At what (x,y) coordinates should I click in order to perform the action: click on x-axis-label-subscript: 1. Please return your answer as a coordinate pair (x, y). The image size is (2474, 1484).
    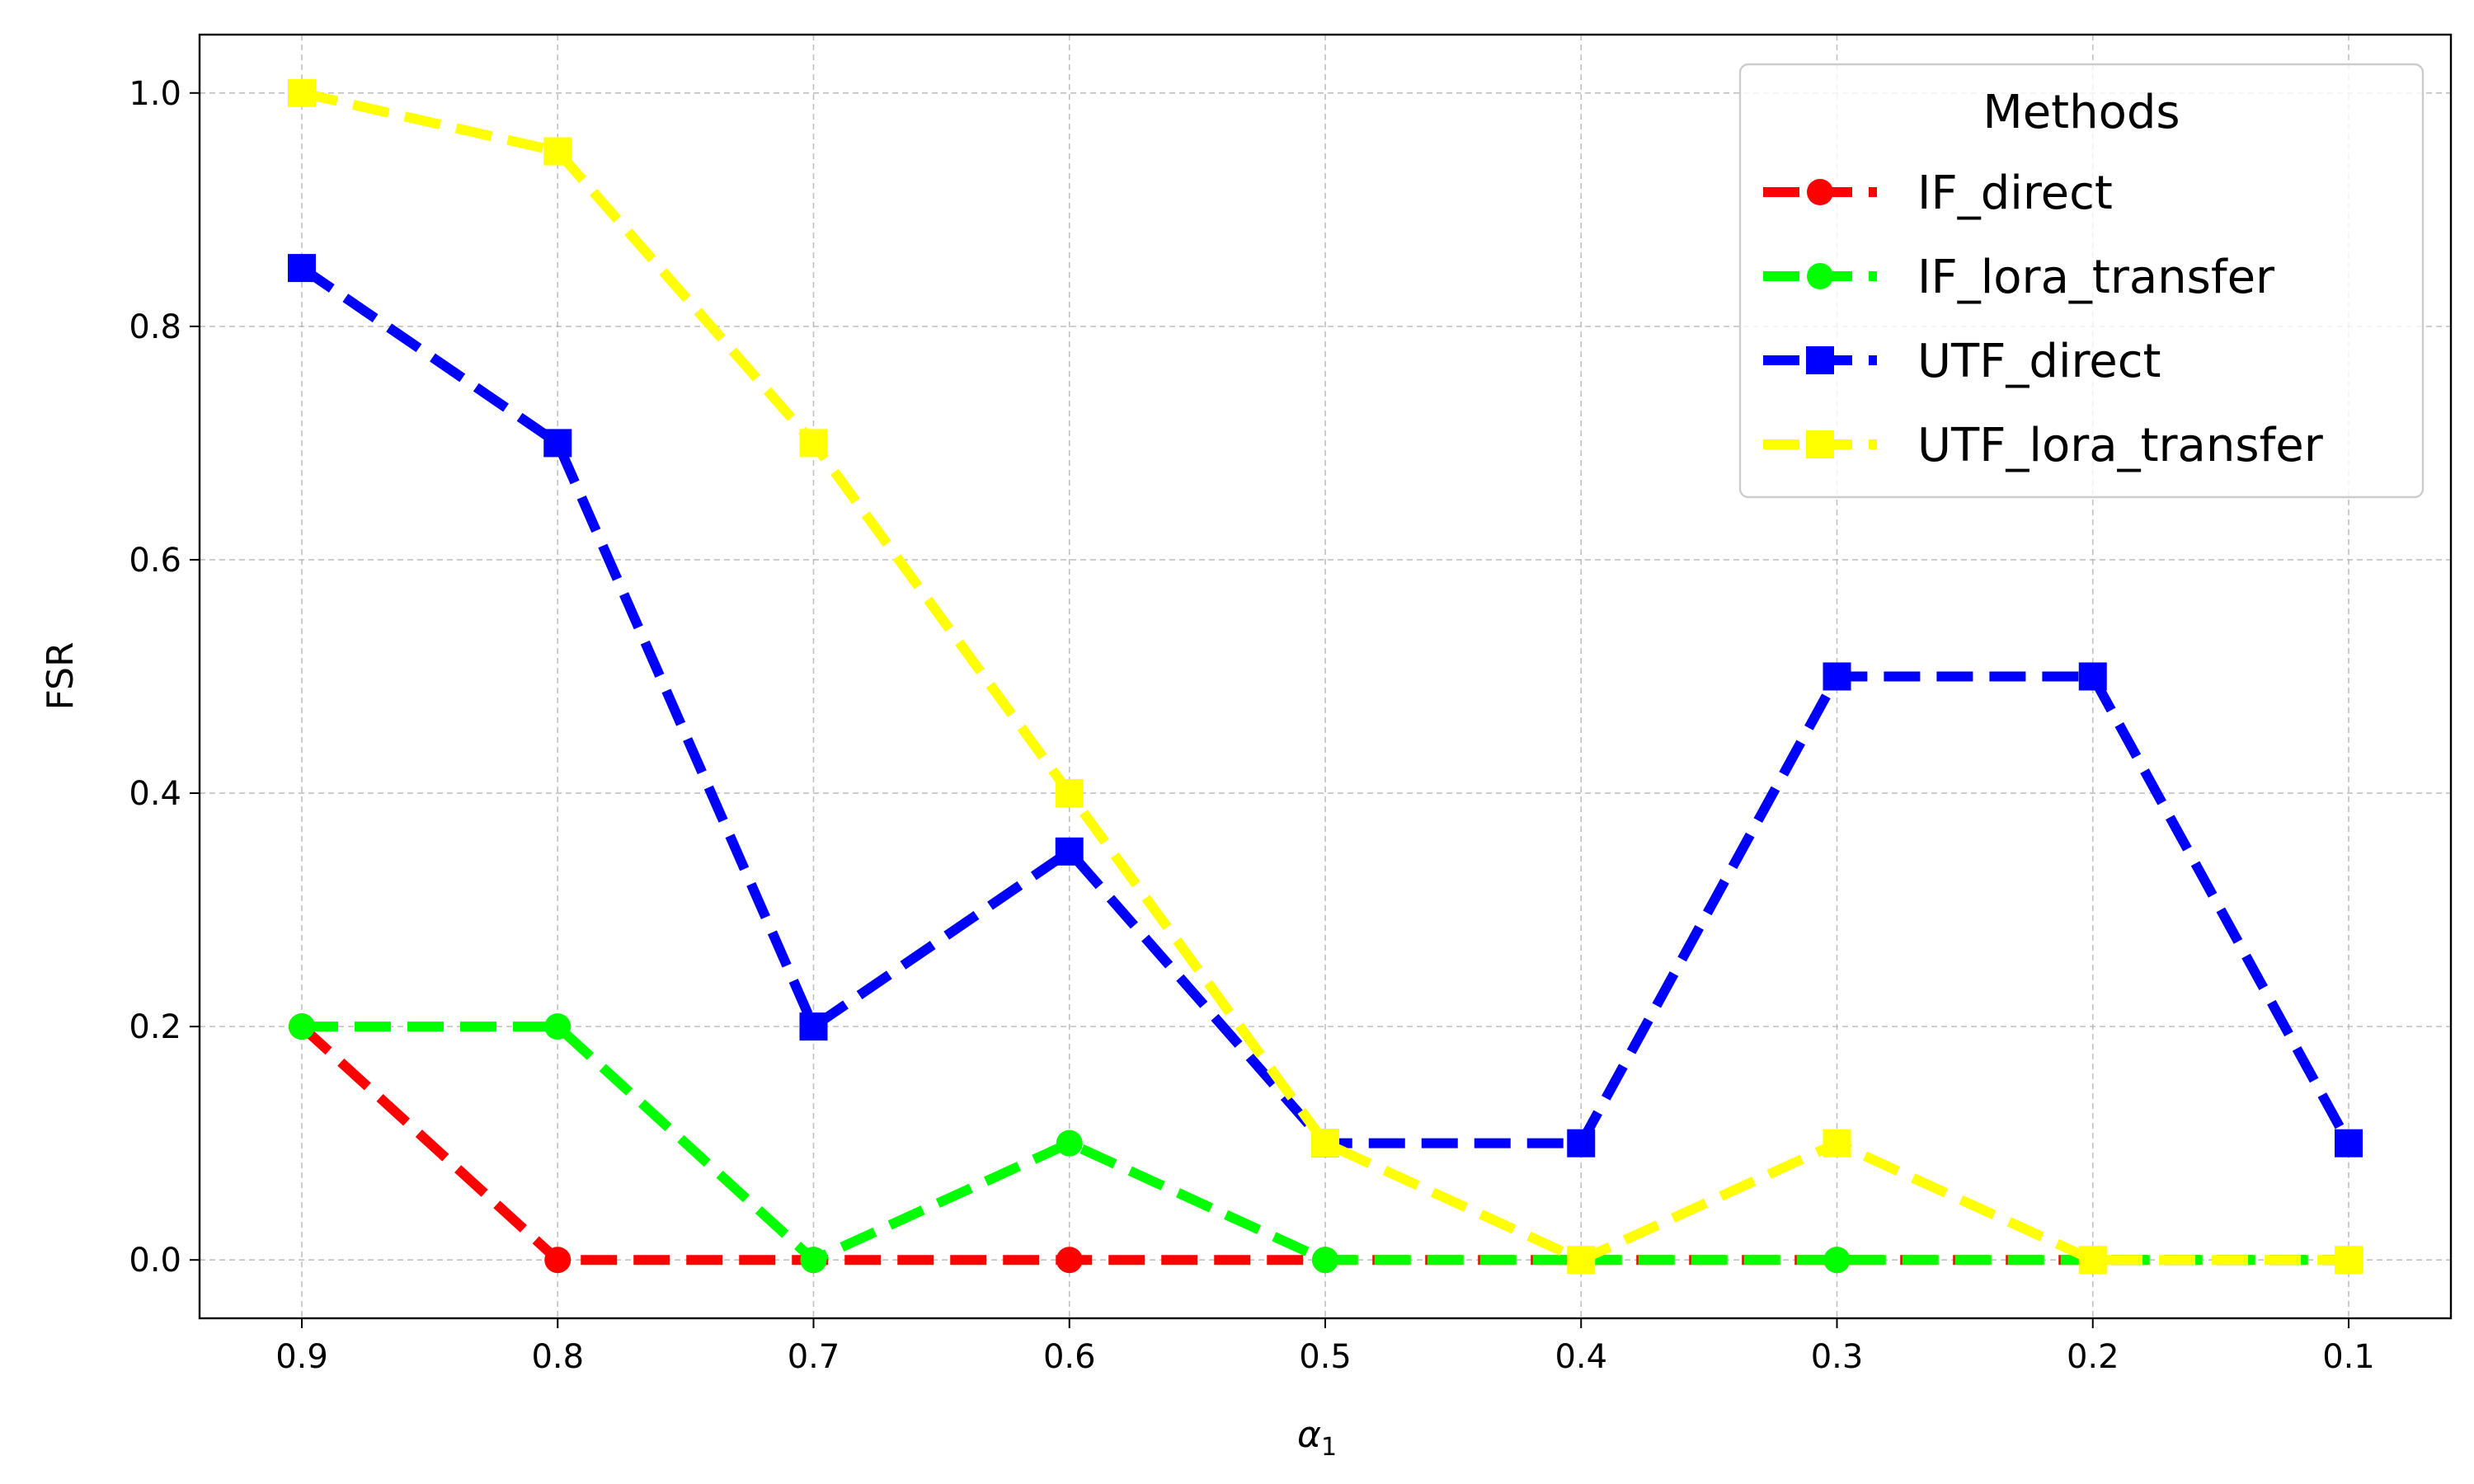
    Looking at the image, I should click on (1329, 1447).